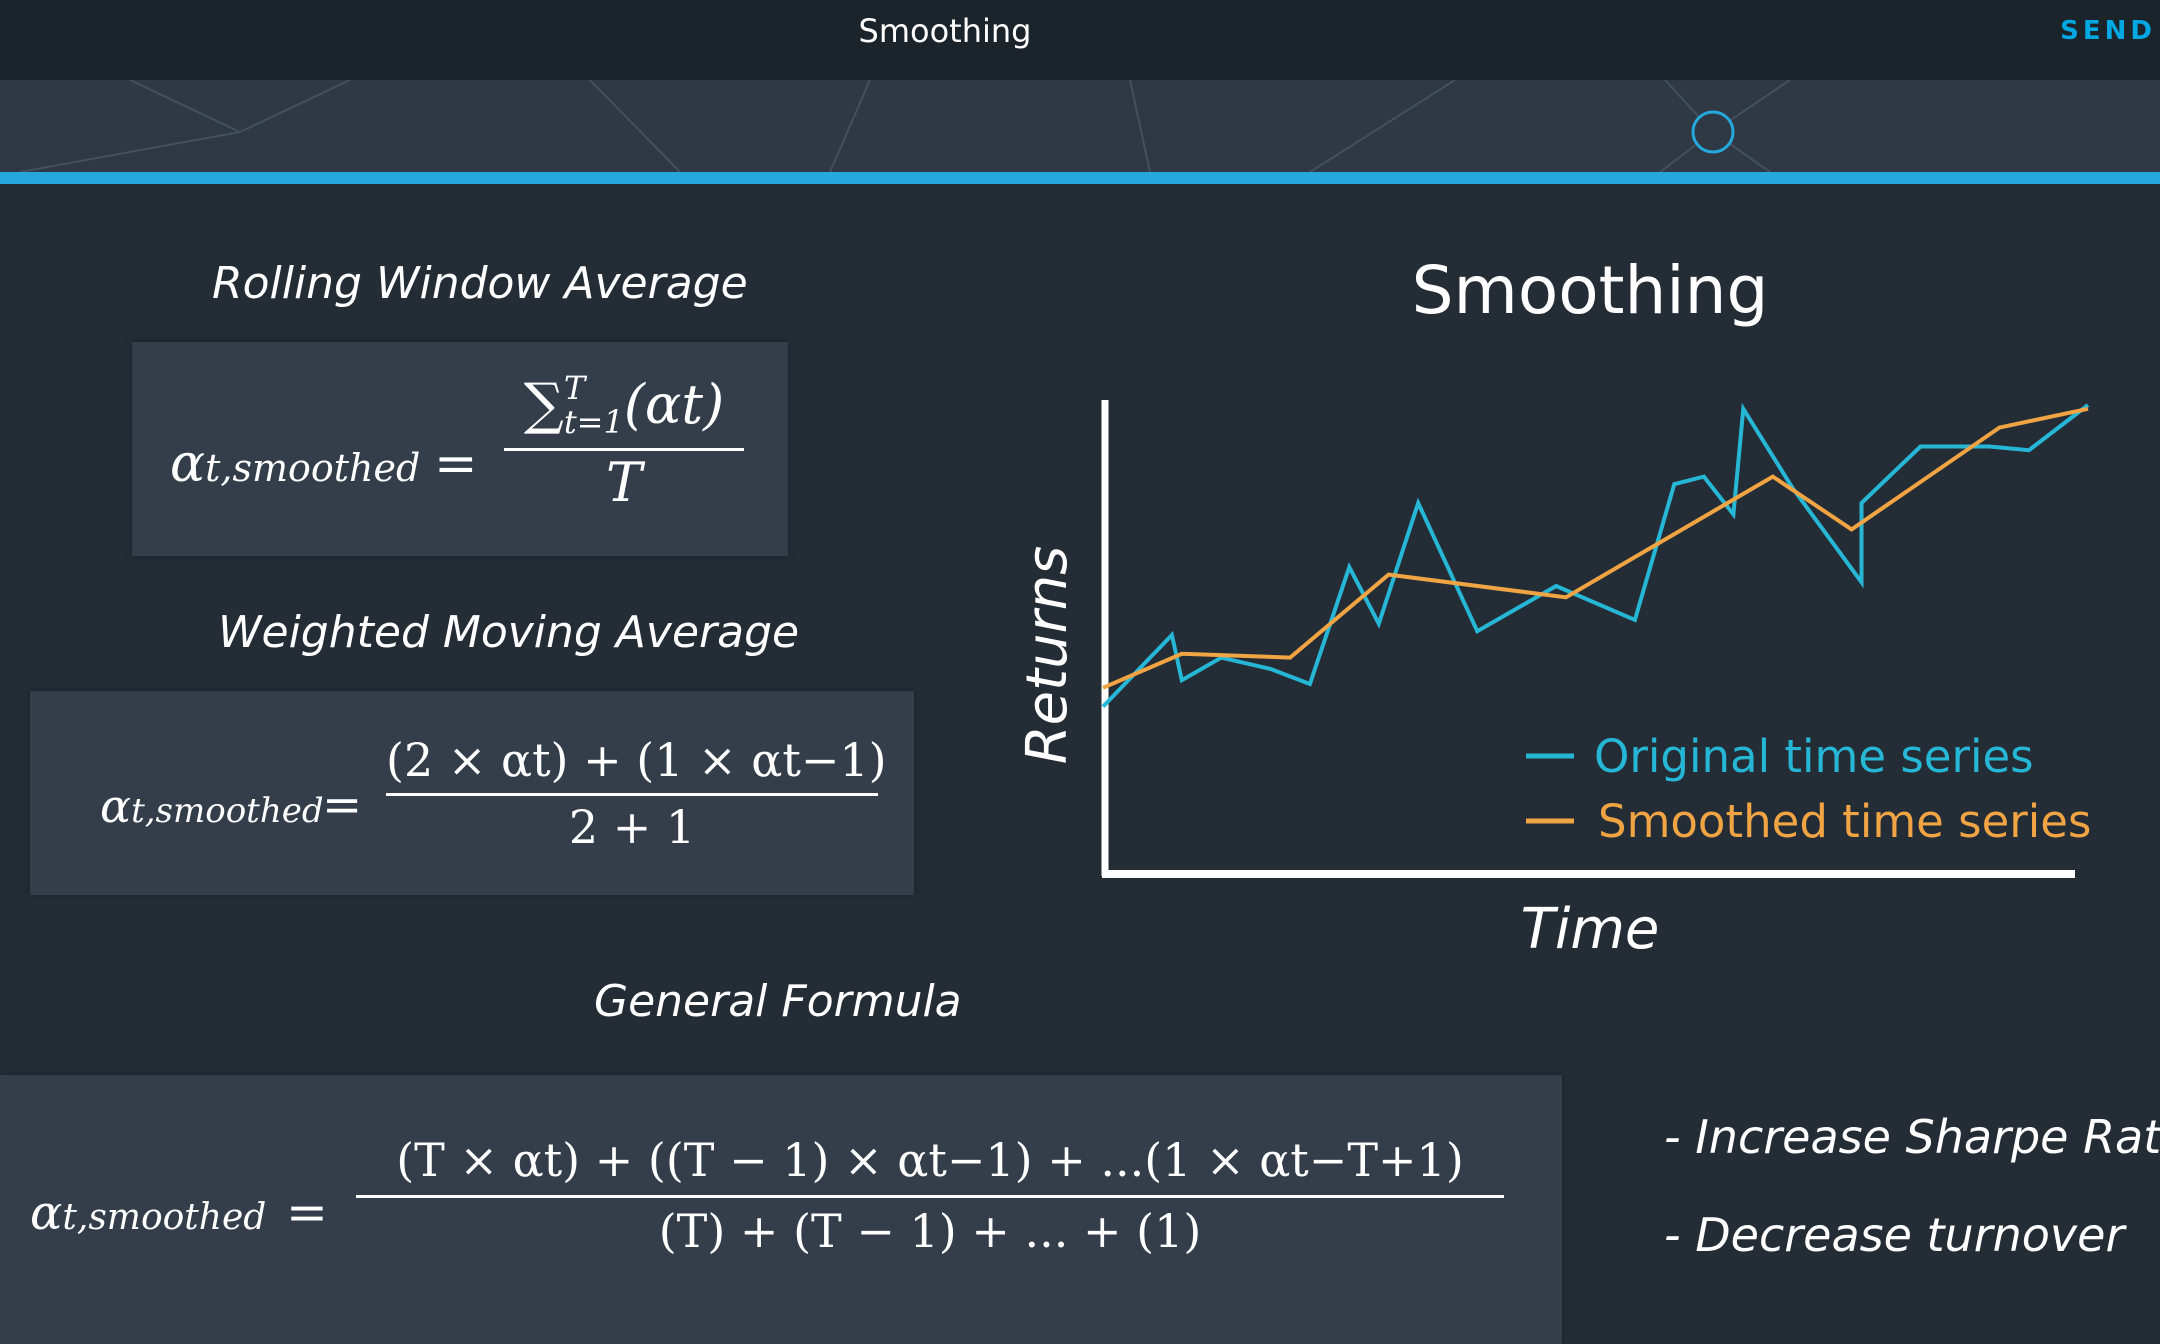 Image resolution: width=2160 pixels, height=1344 pixels. I want to click on window-title: Smoothing, so click(945, 31).